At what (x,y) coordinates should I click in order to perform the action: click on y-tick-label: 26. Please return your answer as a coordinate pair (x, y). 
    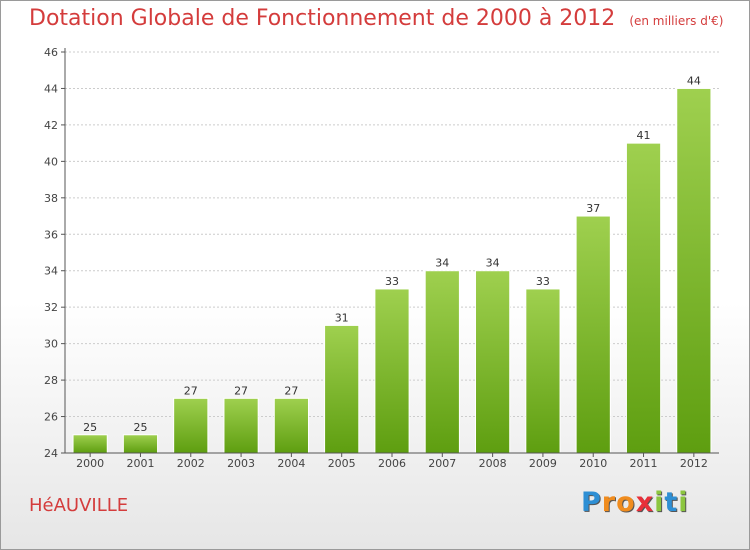
    Looking at the image, I should click on (51, 417).